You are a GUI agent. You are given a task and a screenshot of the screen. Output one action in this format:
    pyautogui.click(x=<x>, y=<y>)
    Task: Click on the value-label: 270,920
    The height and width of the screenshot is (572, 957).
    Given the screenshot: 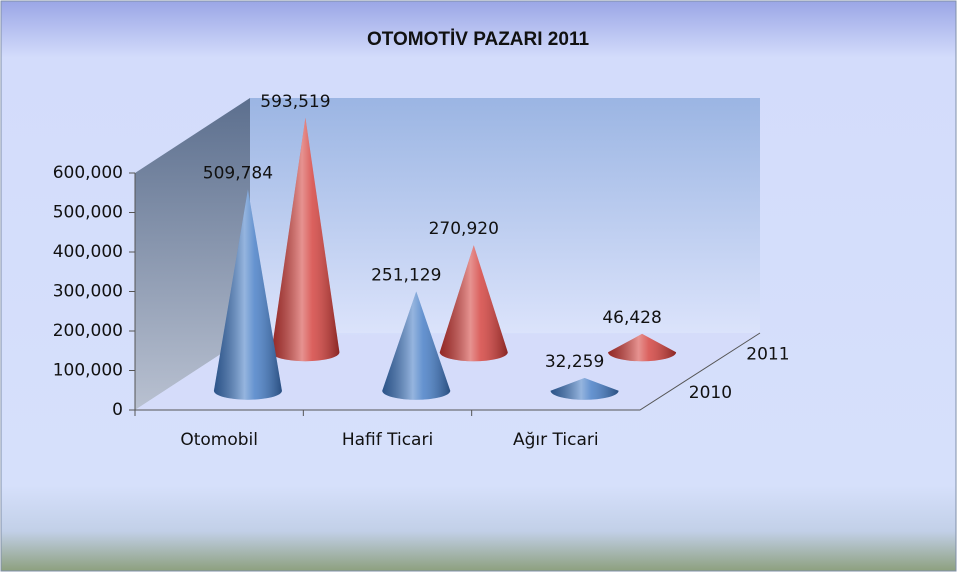 What is the action you would take?
    pyautogui.click(x=464, y=229)
    